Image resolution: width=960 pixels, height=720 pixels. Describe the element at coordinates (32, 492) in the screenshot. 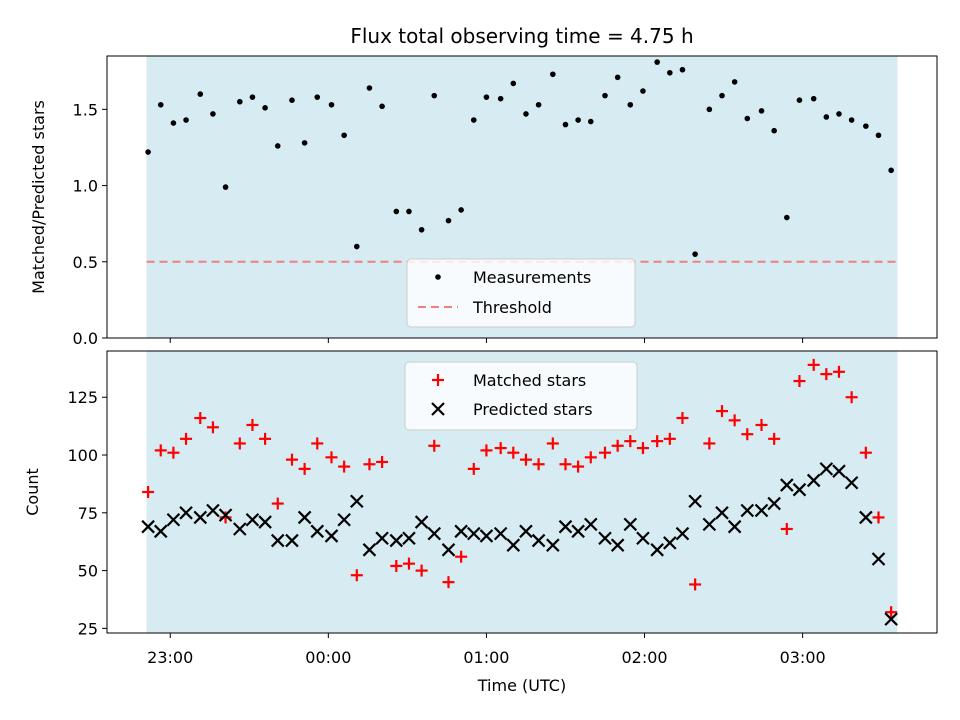

I see `bottom-y-axis-label: Count` at that location.